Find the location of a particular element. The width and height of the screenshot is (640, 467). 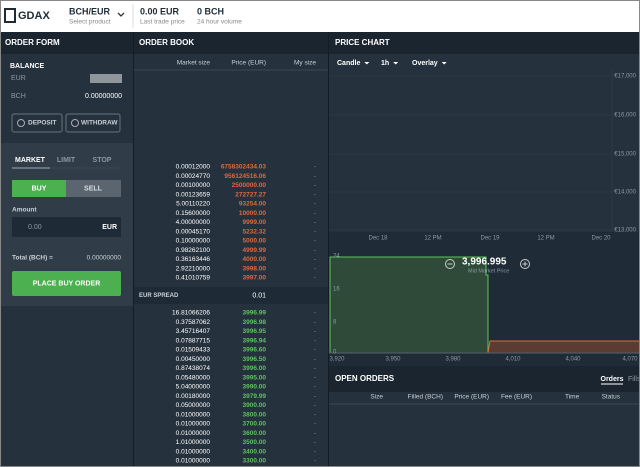

x-tick-label: Dec 20 is located at coordinates (601, 239).